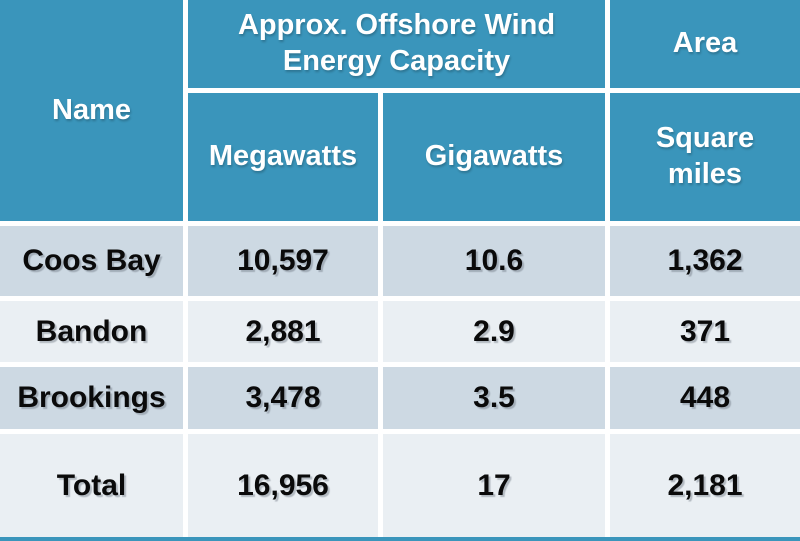 The width and height of the screenshot is (800, 541). What do you see at coordinates (283, 398) in the screenshot?
I see `cell-megawatts-brookings: 3,478` at bounding box center [283, 398].